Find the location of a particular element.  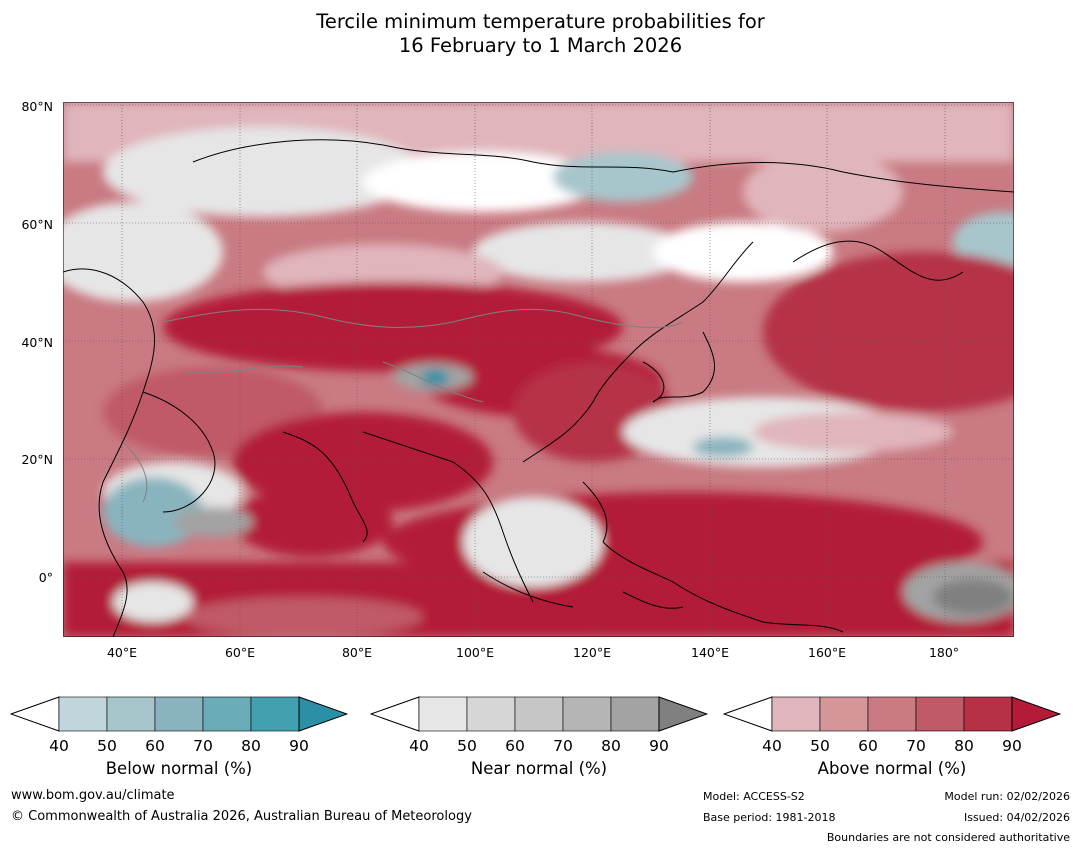

colorbar-near-tick-90: 90 is located at coordinates (659, 746).